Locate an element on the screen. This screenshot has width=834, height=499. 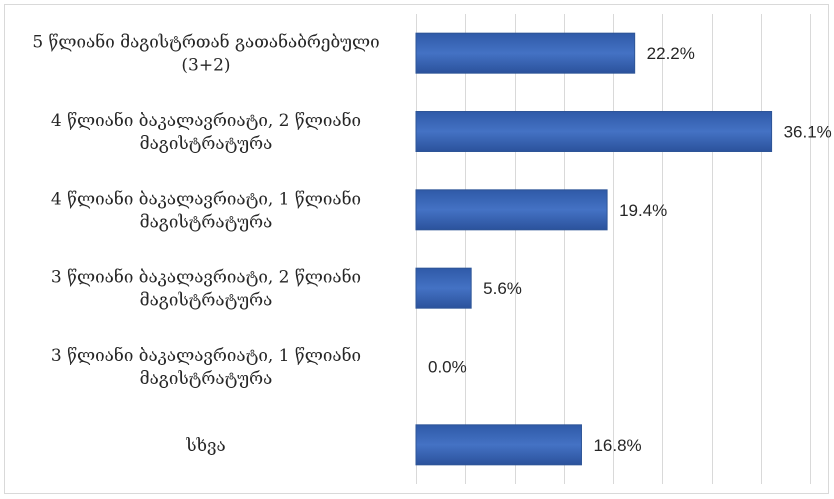
data-label: 5.6% is located at coordinates (502, 288).